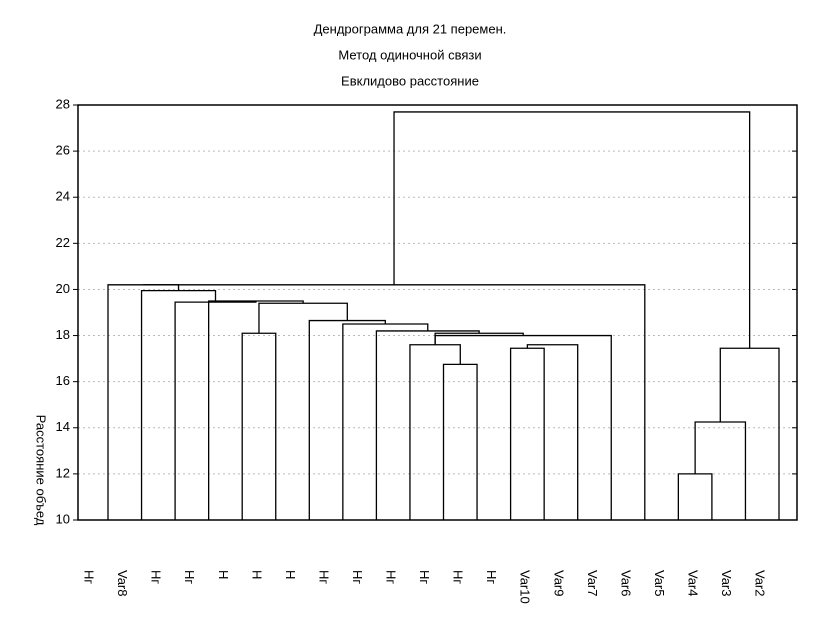 Image resolution: width=821 pixels, height=625 pixels. I want to click on y-tick-label: 26, so click(63, 150).